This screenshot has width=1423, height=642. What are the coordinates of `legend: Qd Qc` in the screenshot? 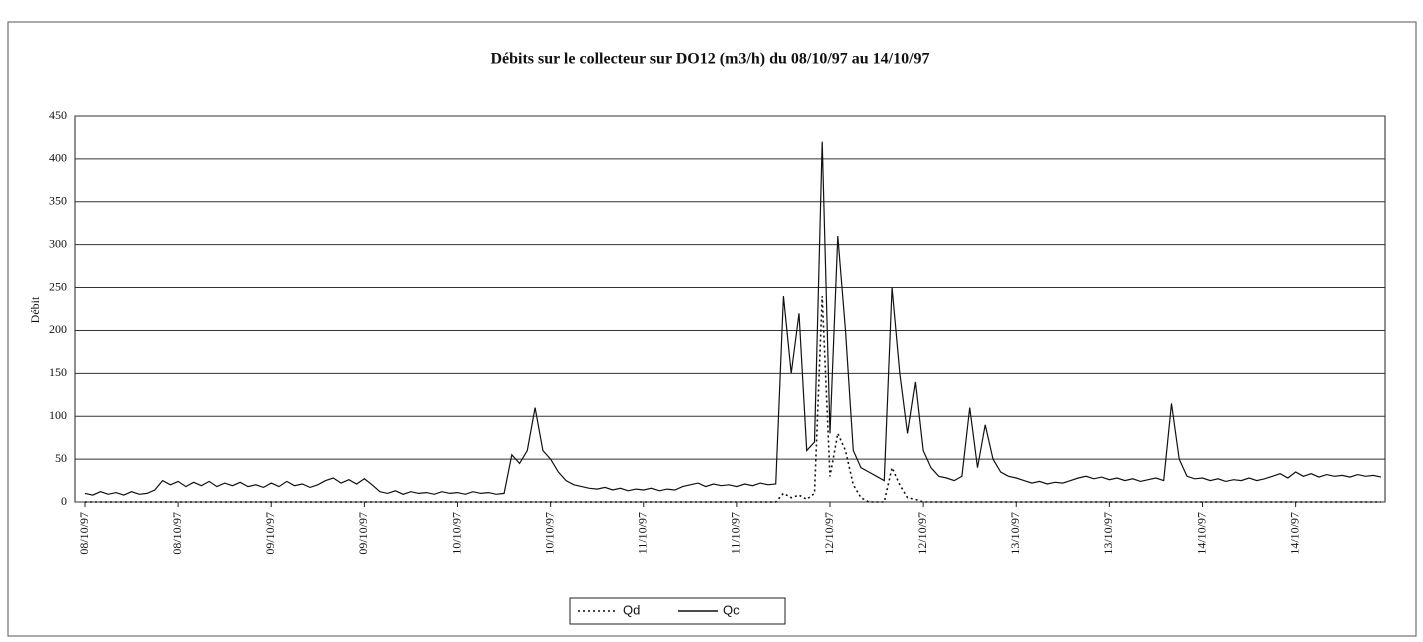 It's located at (677, 611).